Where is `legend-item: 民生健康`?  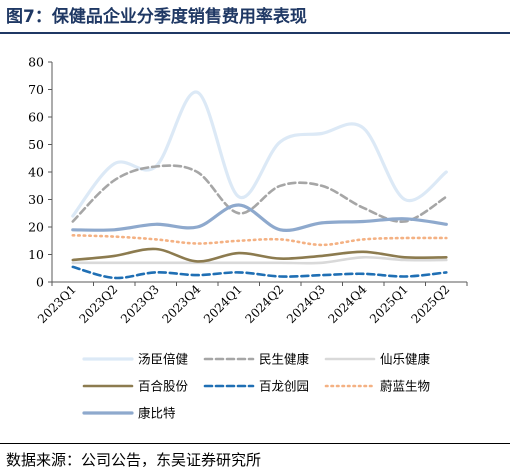
legend-item: 民生健康 is located at coordinates (256, 359).